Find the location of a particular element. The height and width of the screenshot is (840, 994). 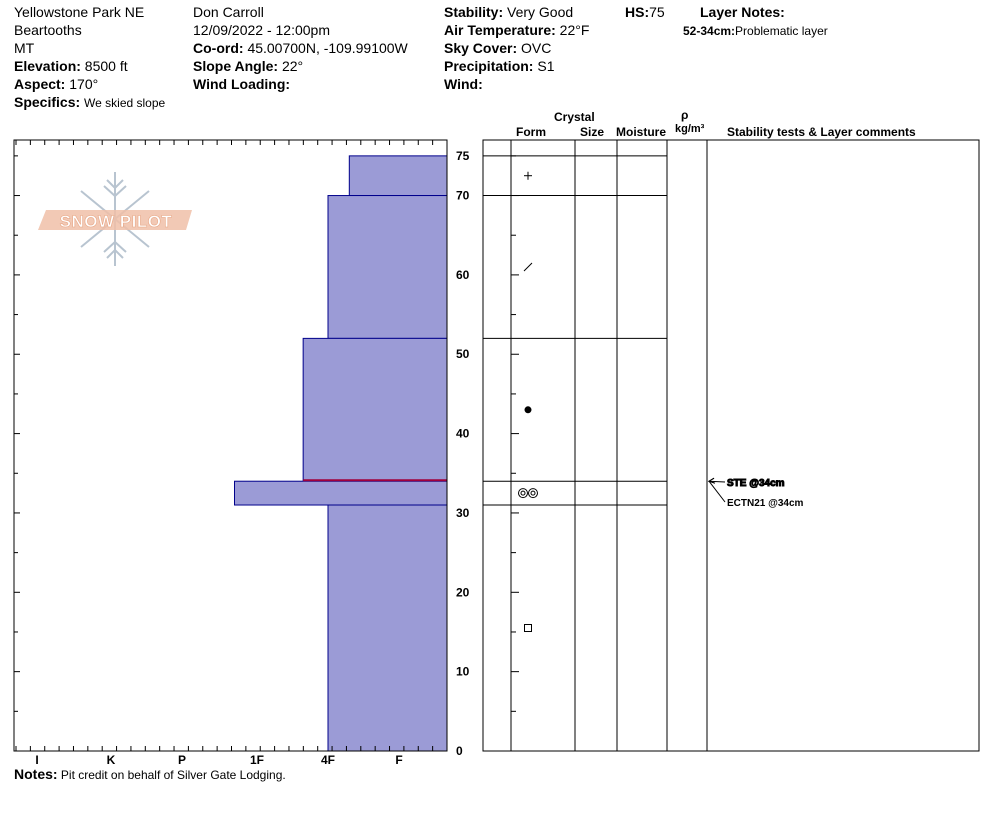

depth-label-40: 40 is located at coordinates (463, 434).